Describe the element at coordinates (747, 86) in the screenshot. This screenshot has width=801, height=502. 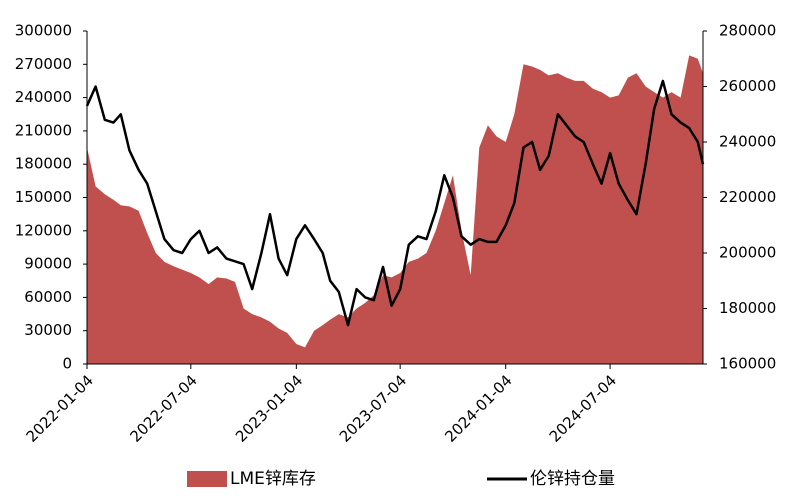
I see `y2-tick-label: 260000` at that location.